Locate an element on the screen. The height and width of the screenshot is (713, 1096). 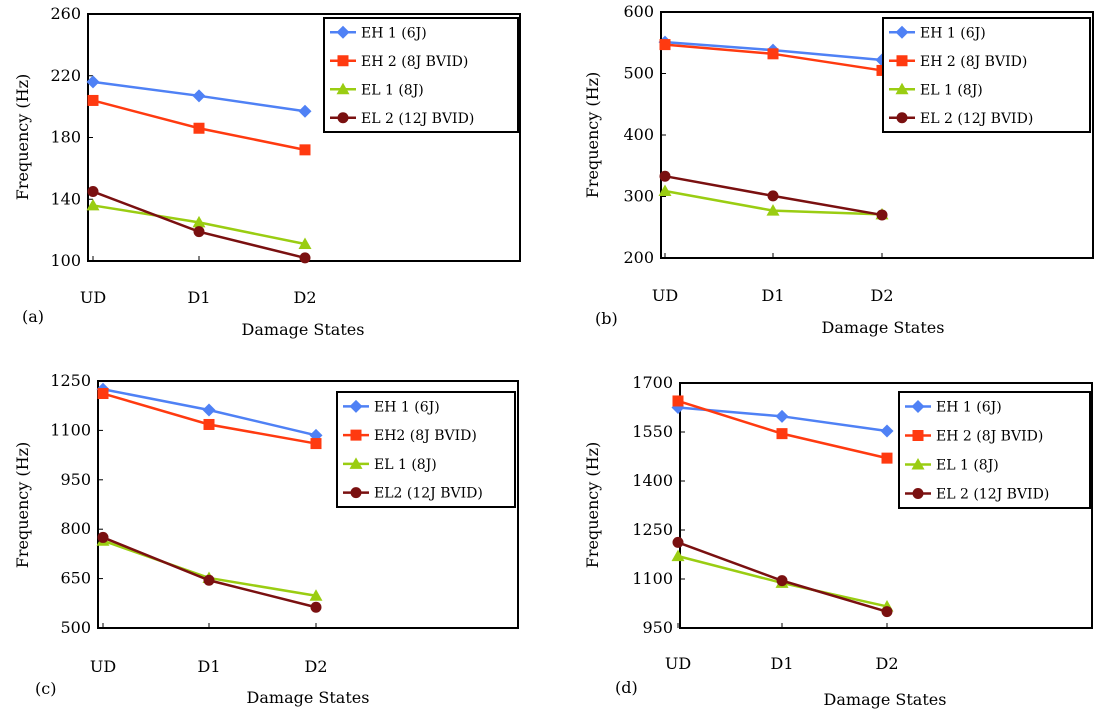
panel-label: (a) is located at coordinates (33, 316).